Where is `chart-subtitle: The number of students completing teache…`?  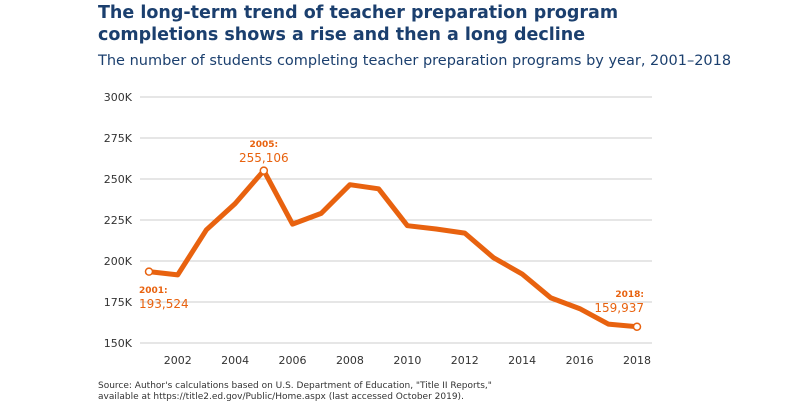 chart-subtitle: The number of students completing teache… is located at coordinates (415, 61).